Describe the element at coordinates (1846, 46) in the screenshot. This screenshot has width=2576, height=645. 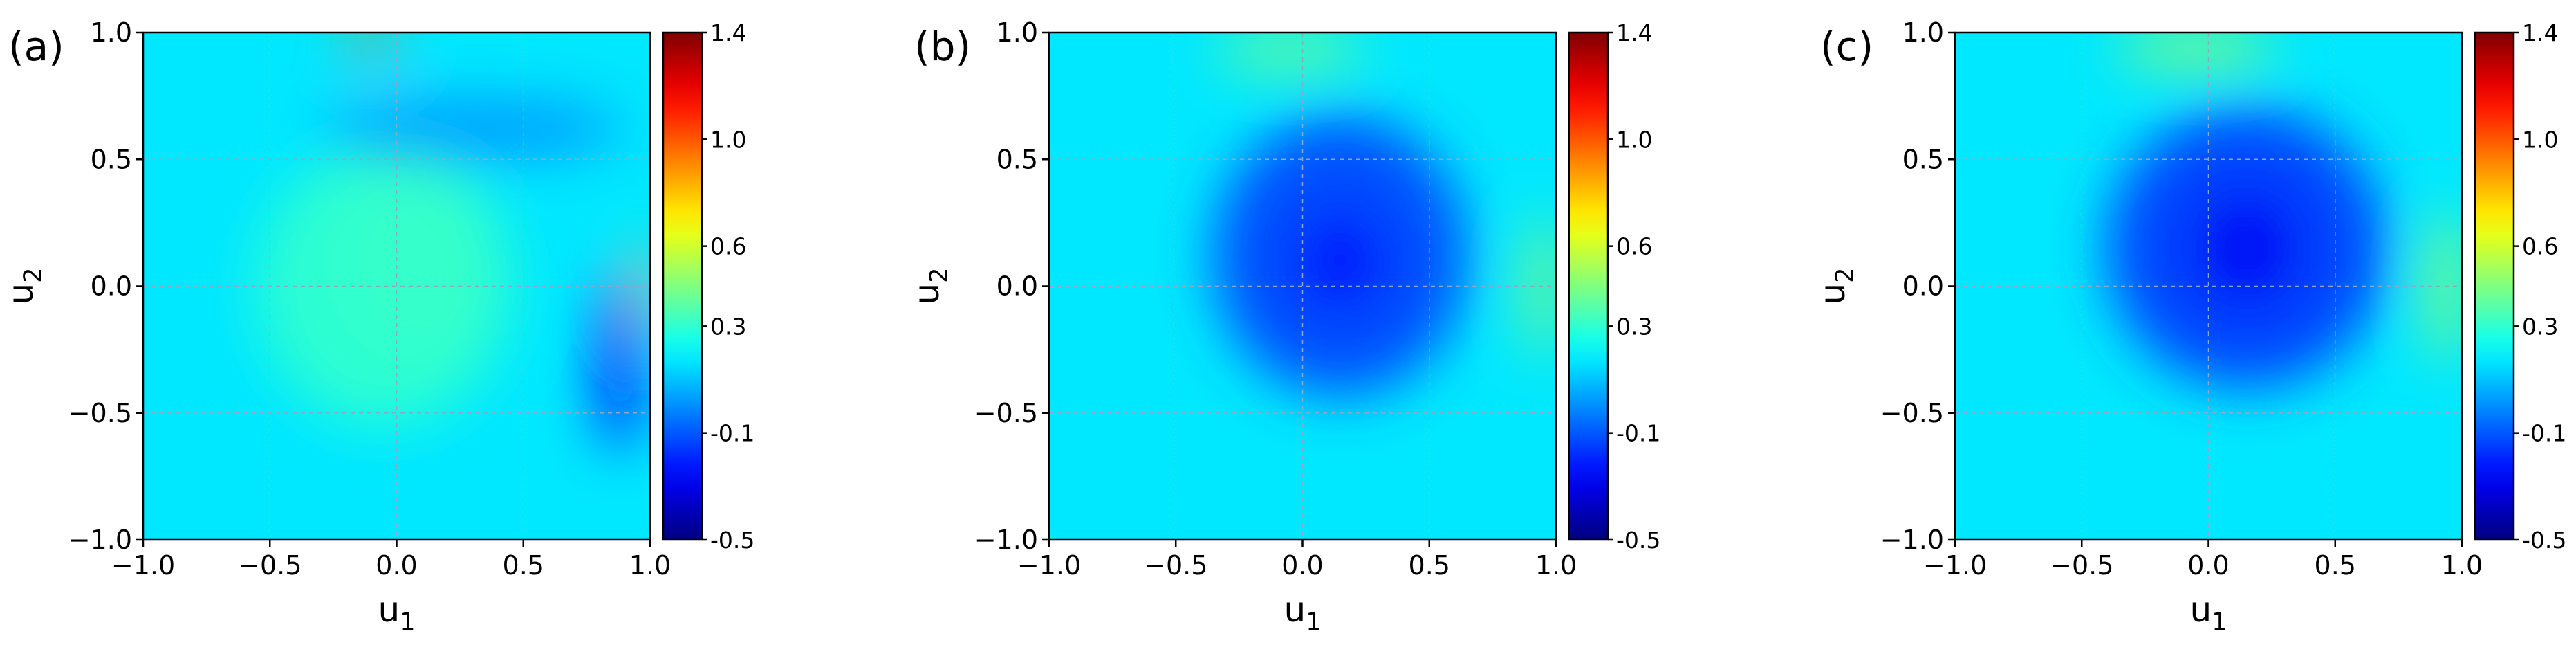
I see `panel-label: (c)` at that location.